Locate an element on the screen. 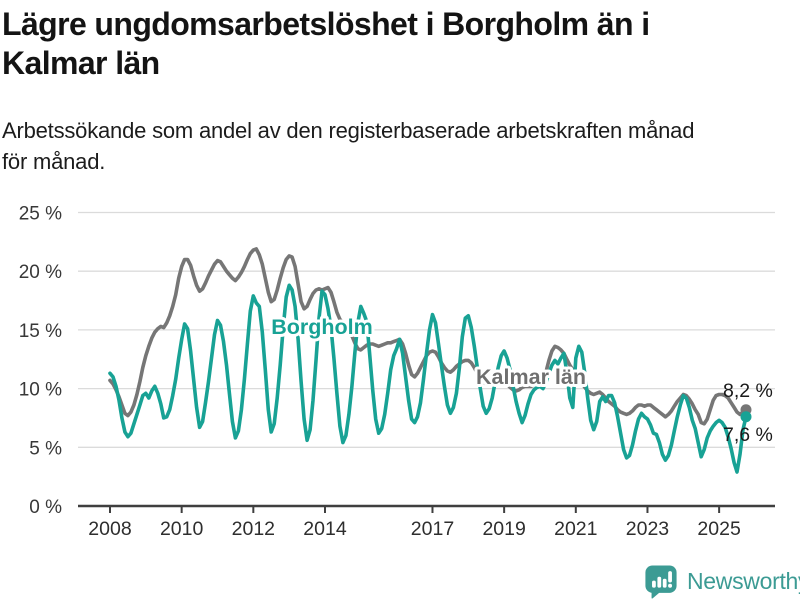 The image size is (800, 600). y-axis-tick-label: 10 % is located at coordinates (40, 390).